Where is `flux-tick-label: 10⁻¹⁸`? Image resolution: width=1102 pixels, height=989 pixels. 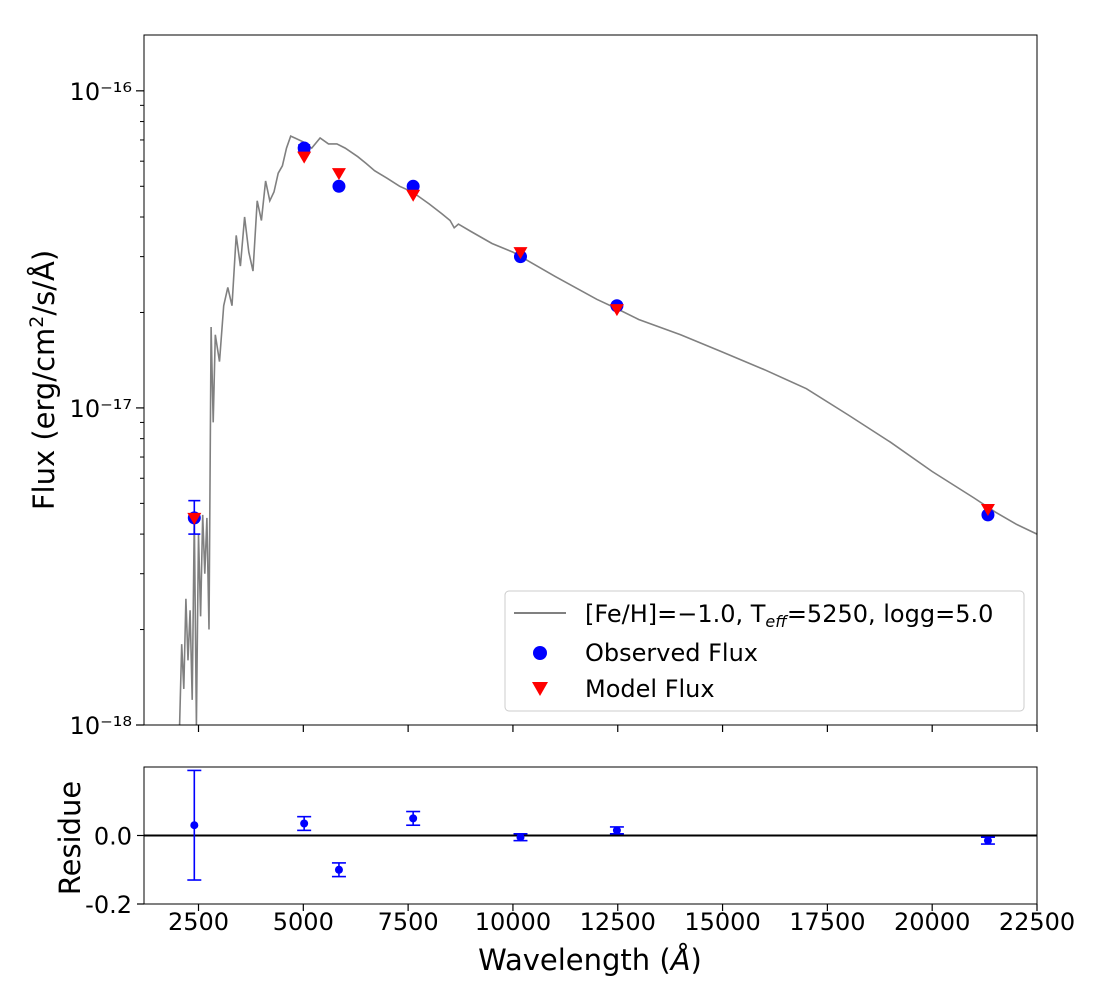
flux-tick-label: 10⁻¹⁸ is located at coordinates (101, 726).